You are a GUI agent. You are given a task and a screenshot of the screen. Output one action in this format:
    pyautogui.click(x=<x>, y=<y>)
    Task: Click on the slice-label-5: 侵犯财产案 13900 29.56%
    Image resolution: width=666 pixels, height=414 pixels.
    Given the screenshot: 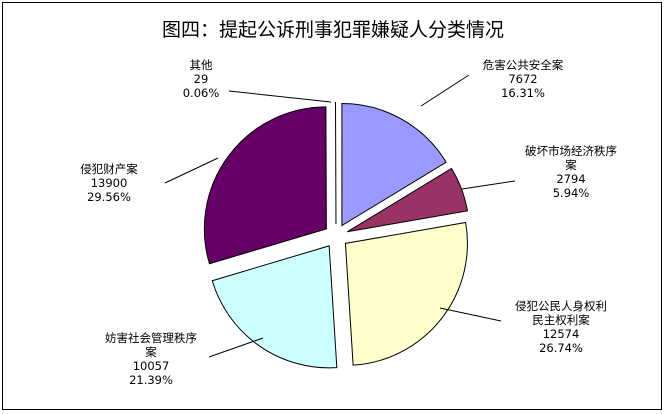 What is the action you would take?
    pyautogui.click(x=109, y=183)
    